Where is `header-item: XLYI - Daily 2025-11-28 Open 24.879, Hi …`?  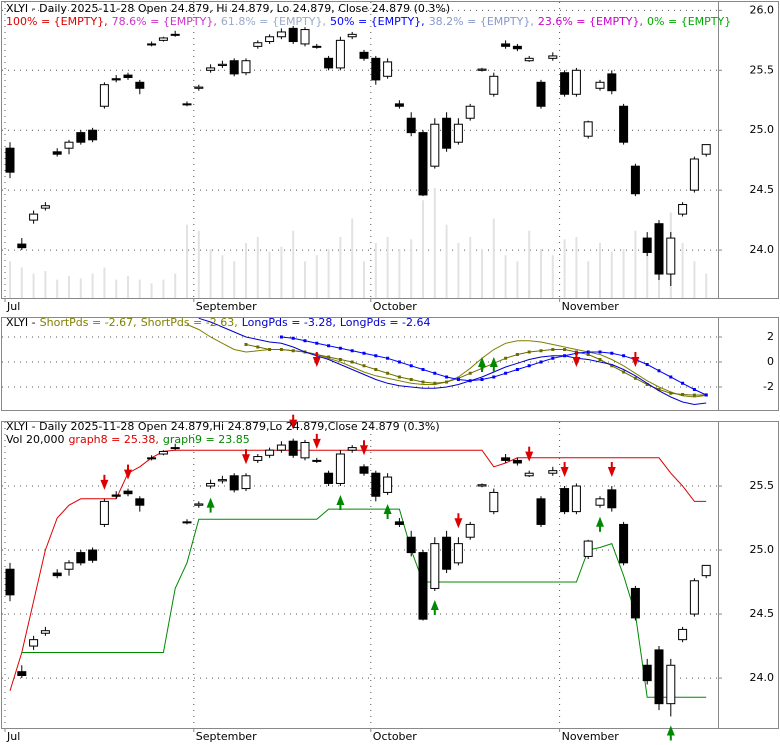
header-item: XLYI - Daily 2025-11-28 Open 24.879, Hi … is located at coordinates (228, 8).